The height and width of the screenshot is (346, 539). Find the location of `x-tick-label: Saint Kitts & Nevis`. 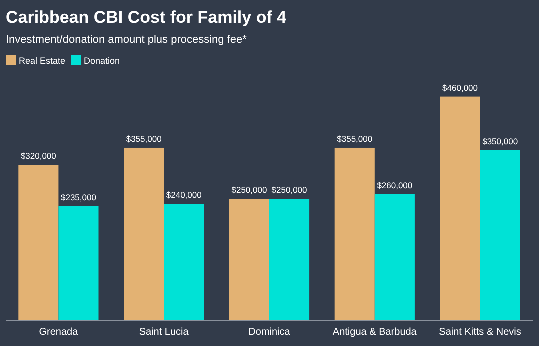

x-tick-label: Saint Kitts & Nevis is located at coordinates (480, 332).